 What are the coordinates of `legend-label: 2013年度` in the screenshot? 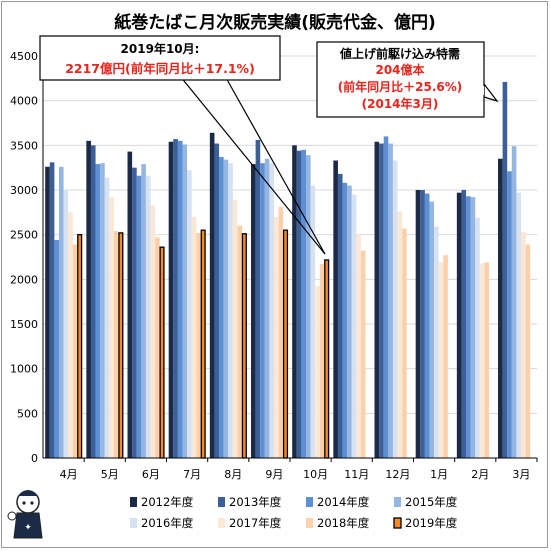 It's located at (255, 502).